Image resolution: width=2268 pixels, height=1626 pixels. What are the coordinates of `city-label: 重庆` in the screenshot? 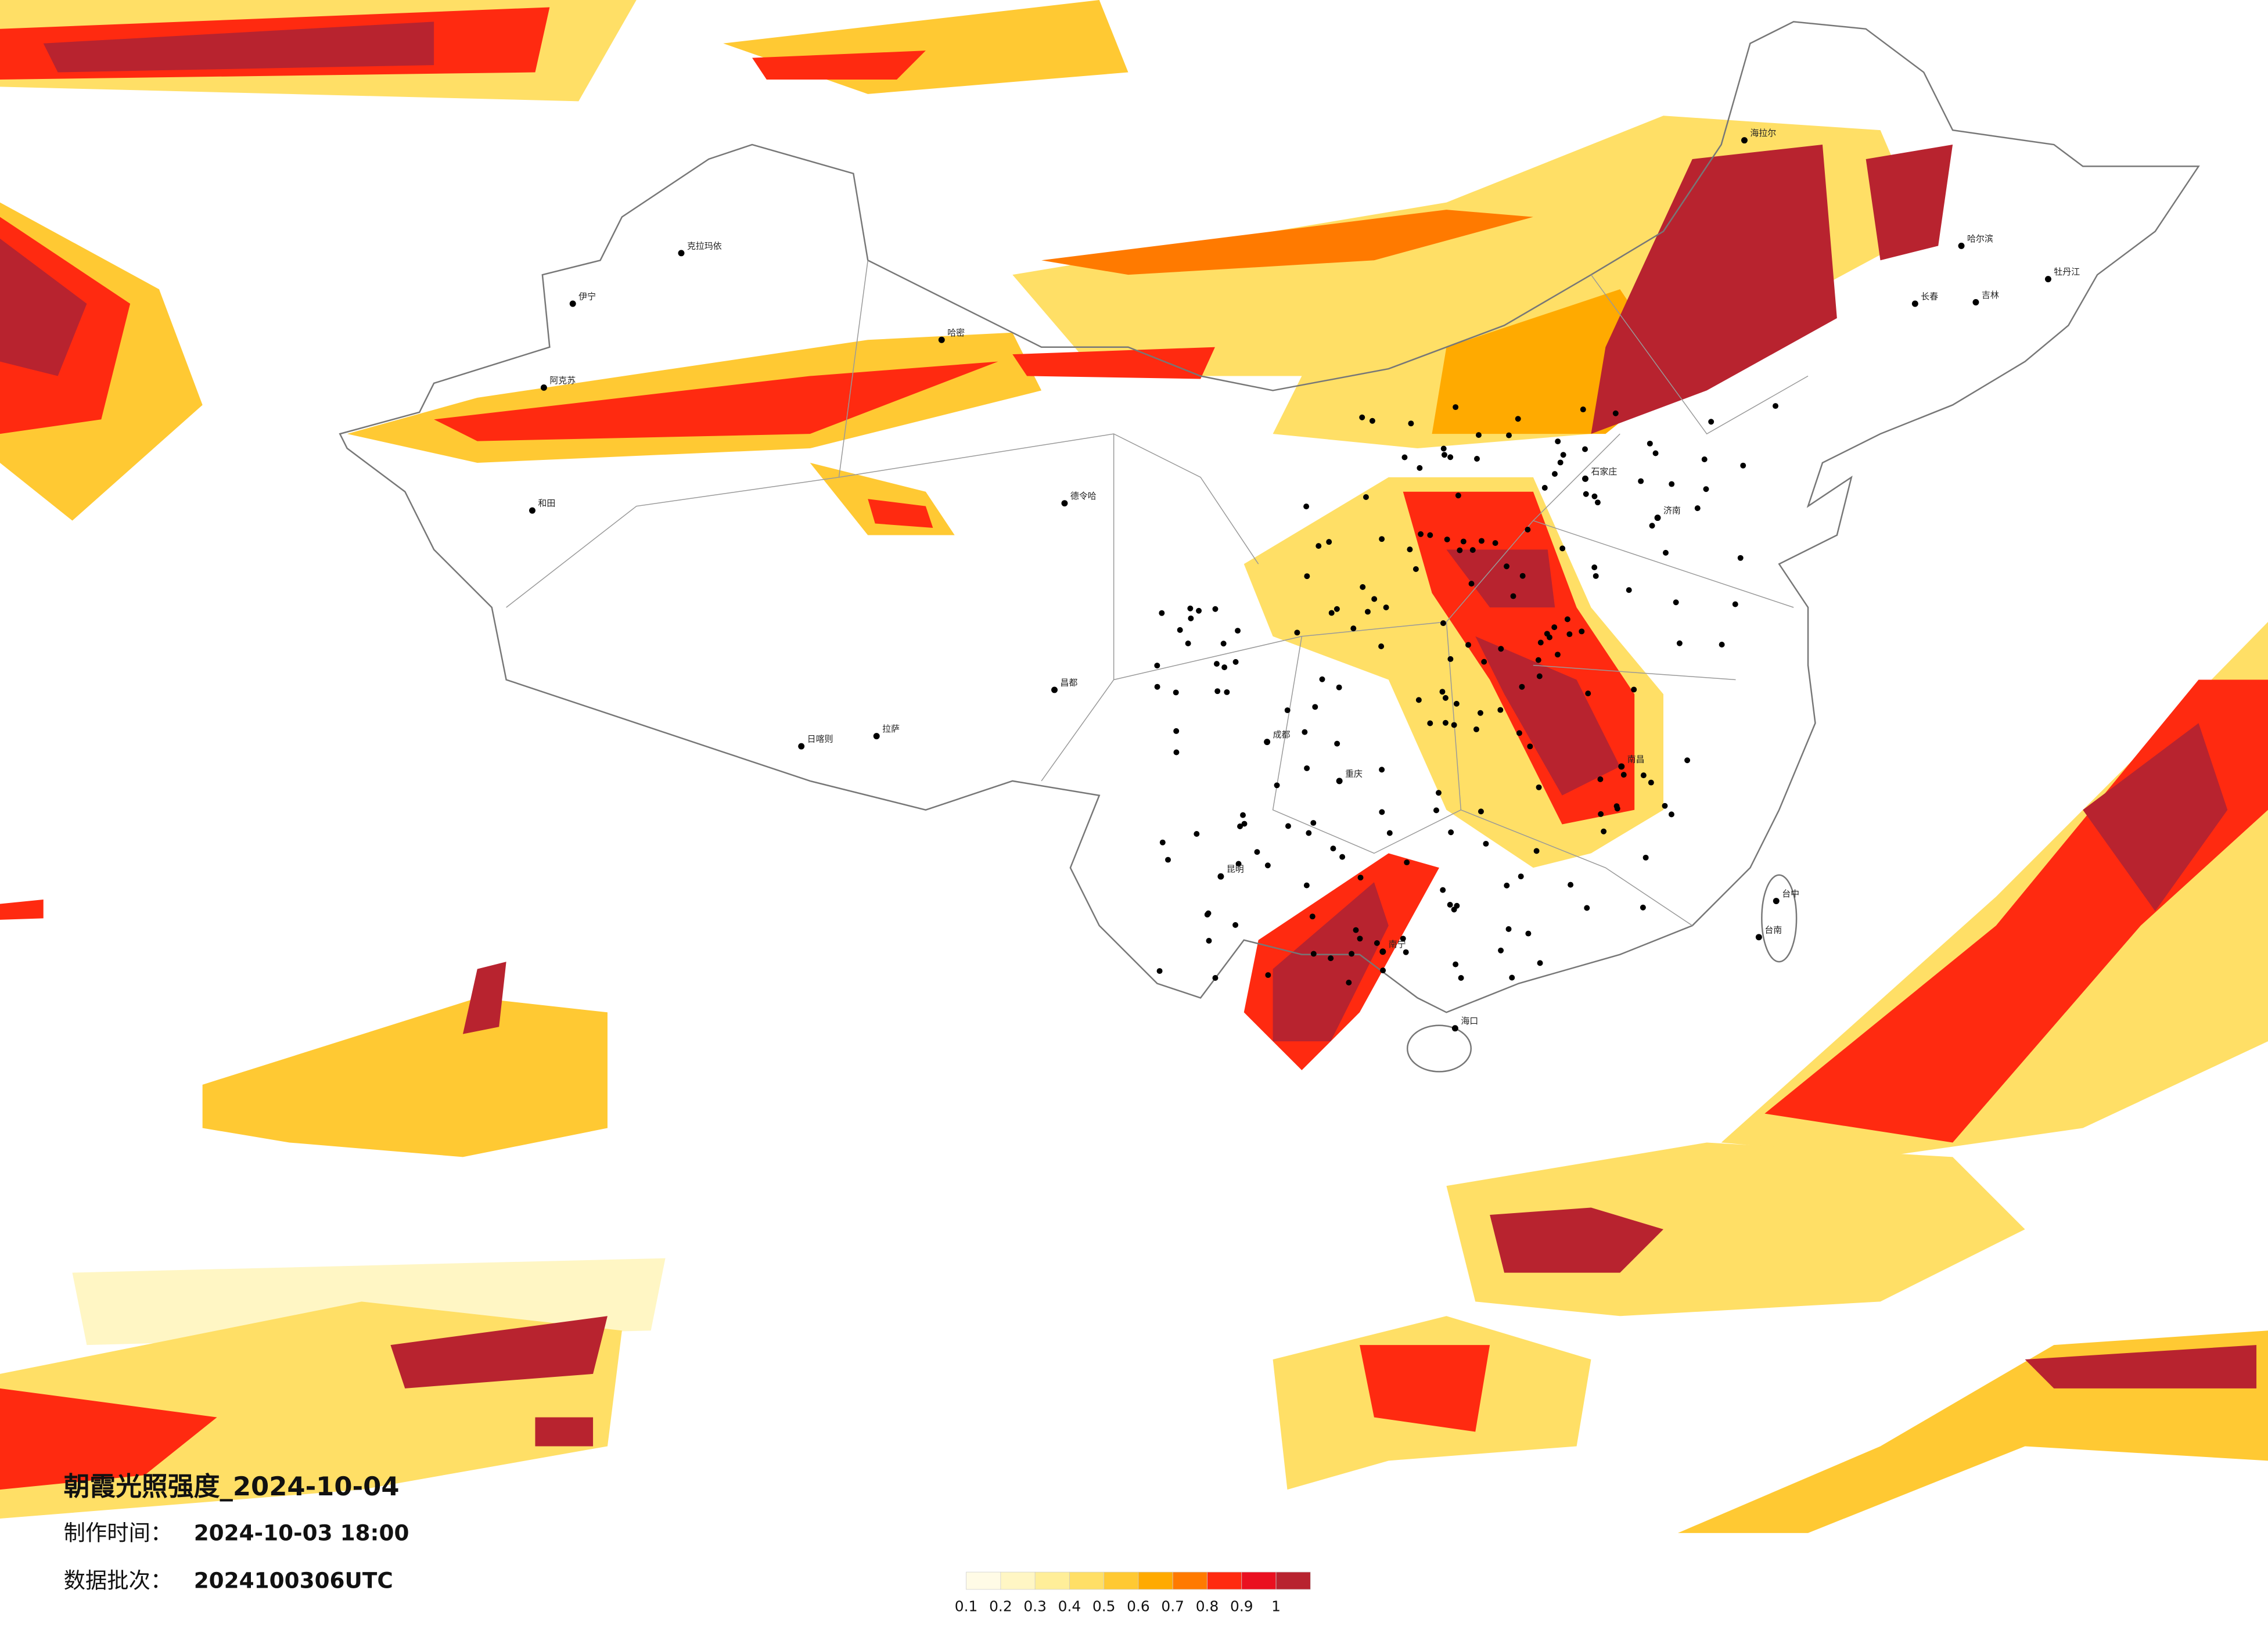 It's located at (1354, 773).